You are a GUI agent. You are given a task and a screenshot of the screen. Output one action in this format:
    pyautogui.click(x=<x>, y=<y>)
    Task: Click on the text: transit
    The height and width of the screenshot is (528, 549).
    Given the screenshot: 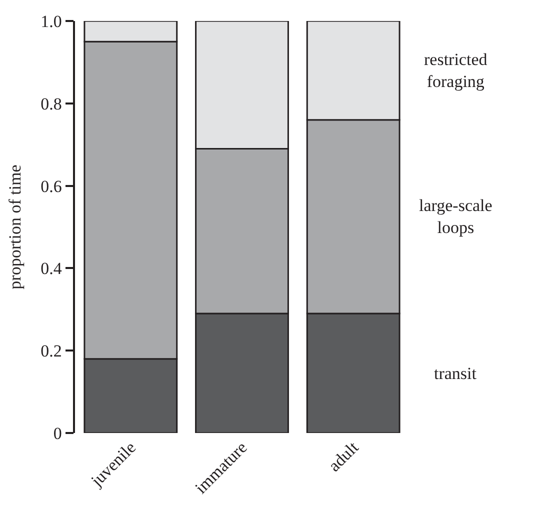 What is the action you would take?
    pyautogui.click(x=455, y=373)
    